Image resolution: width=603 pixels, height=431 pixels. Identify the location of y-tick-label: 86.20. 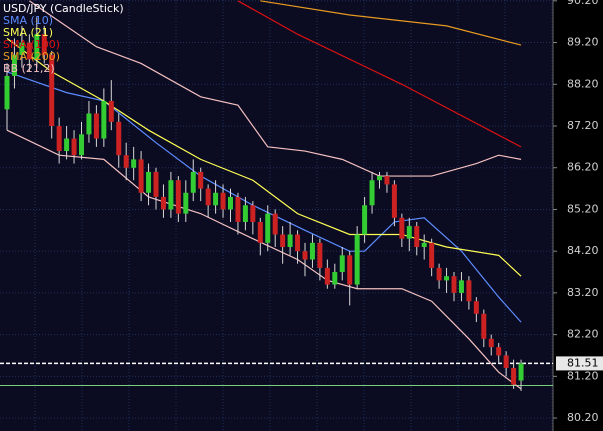
(583, 167).